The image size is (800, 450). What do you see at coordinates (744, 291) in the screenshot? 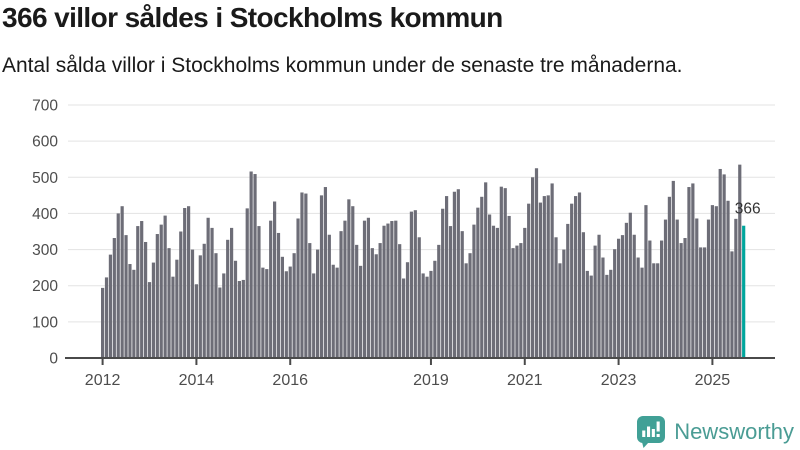
I see `highlighted-bar` at bounding box center [744, 291].